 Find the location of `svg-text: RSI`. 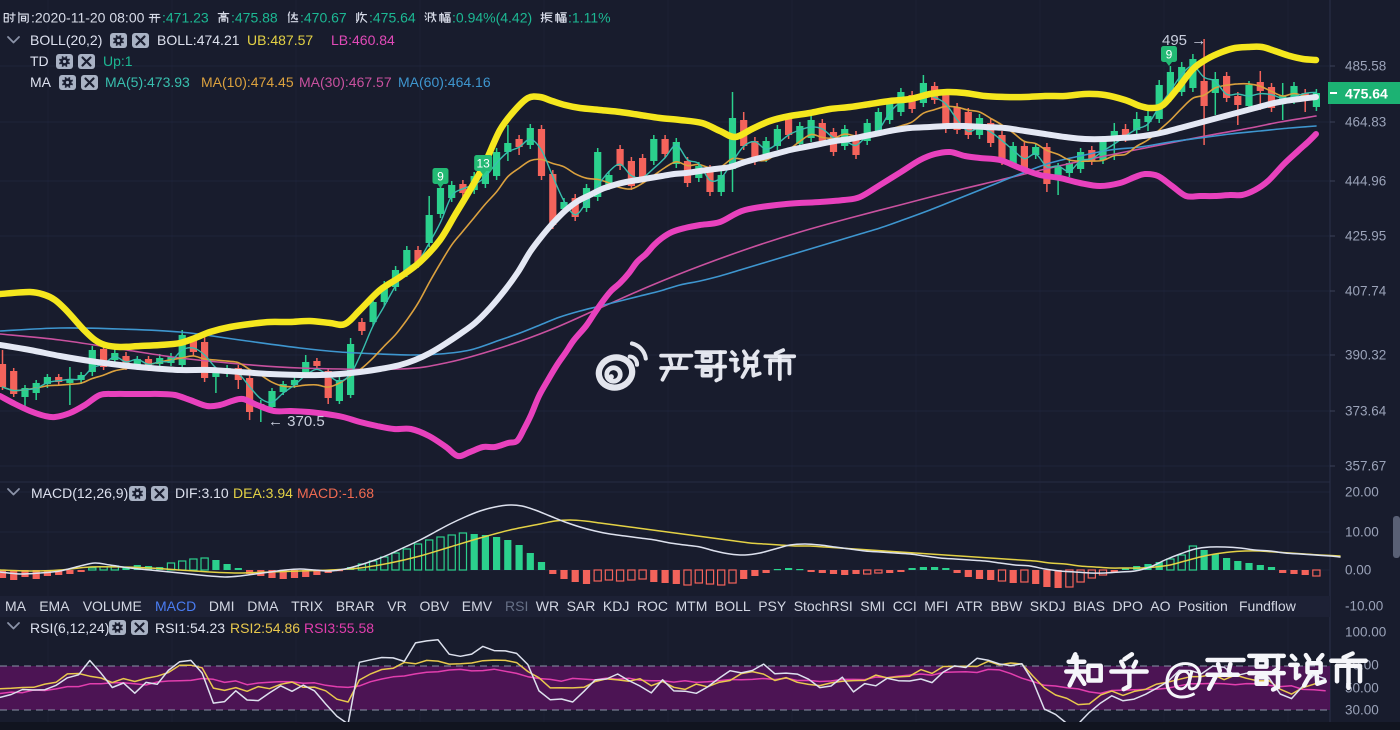

svg-text: RSI is located at coordinates (516, 606).